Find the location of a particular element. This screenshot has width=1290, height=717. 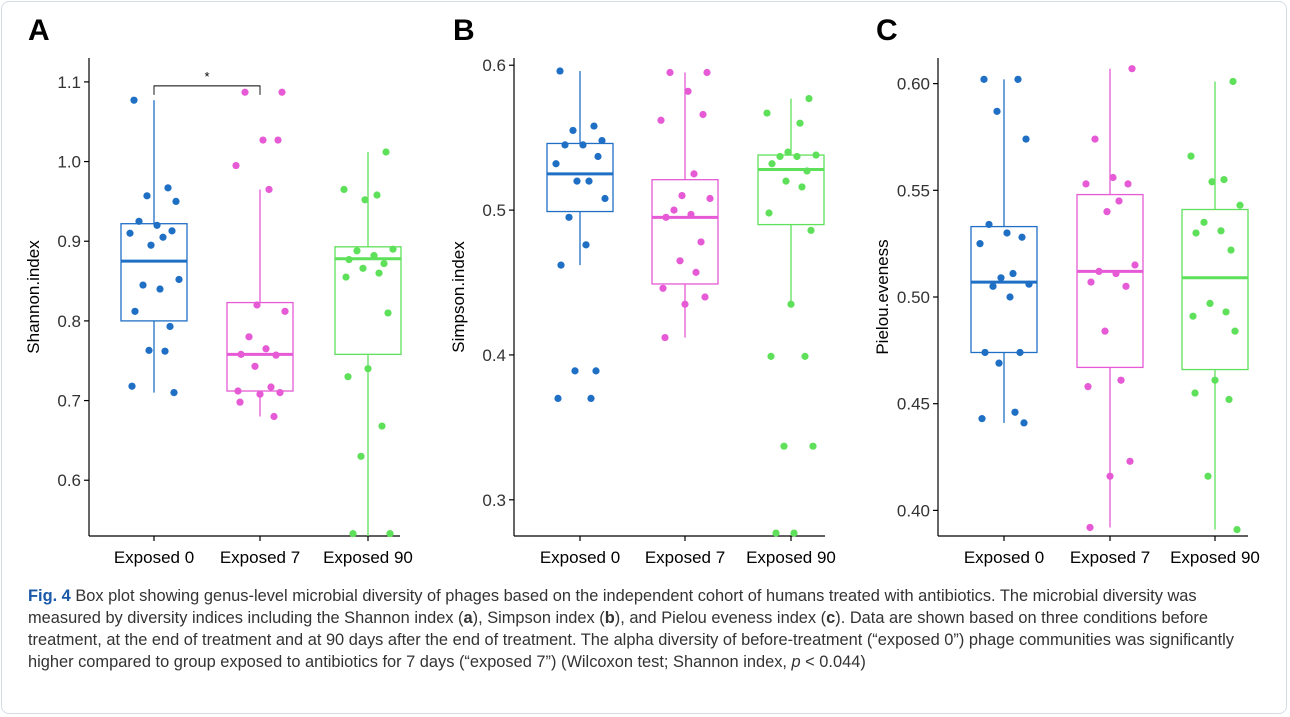

y-tick-label: 0.45 is located at coordinates (913, 404).